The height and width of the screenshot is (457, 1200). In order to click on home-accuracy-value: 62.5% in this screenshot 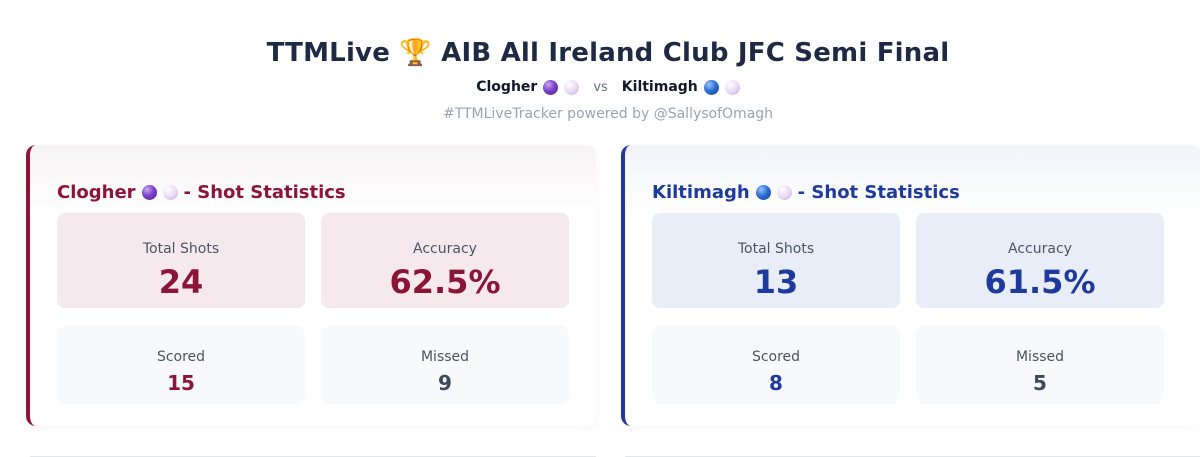, I will do `click(445, 282)`.